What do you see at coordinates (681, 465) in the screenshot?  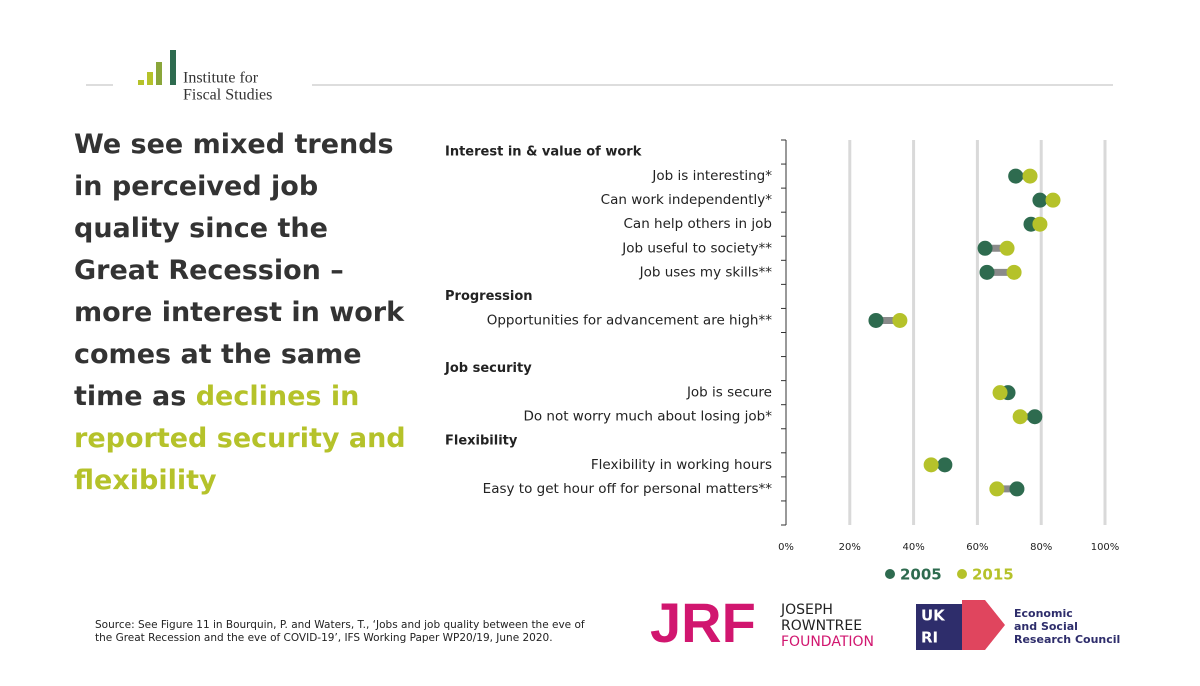 I see `category-label: Flexibility in working hours` at bounding box center [681, 465].